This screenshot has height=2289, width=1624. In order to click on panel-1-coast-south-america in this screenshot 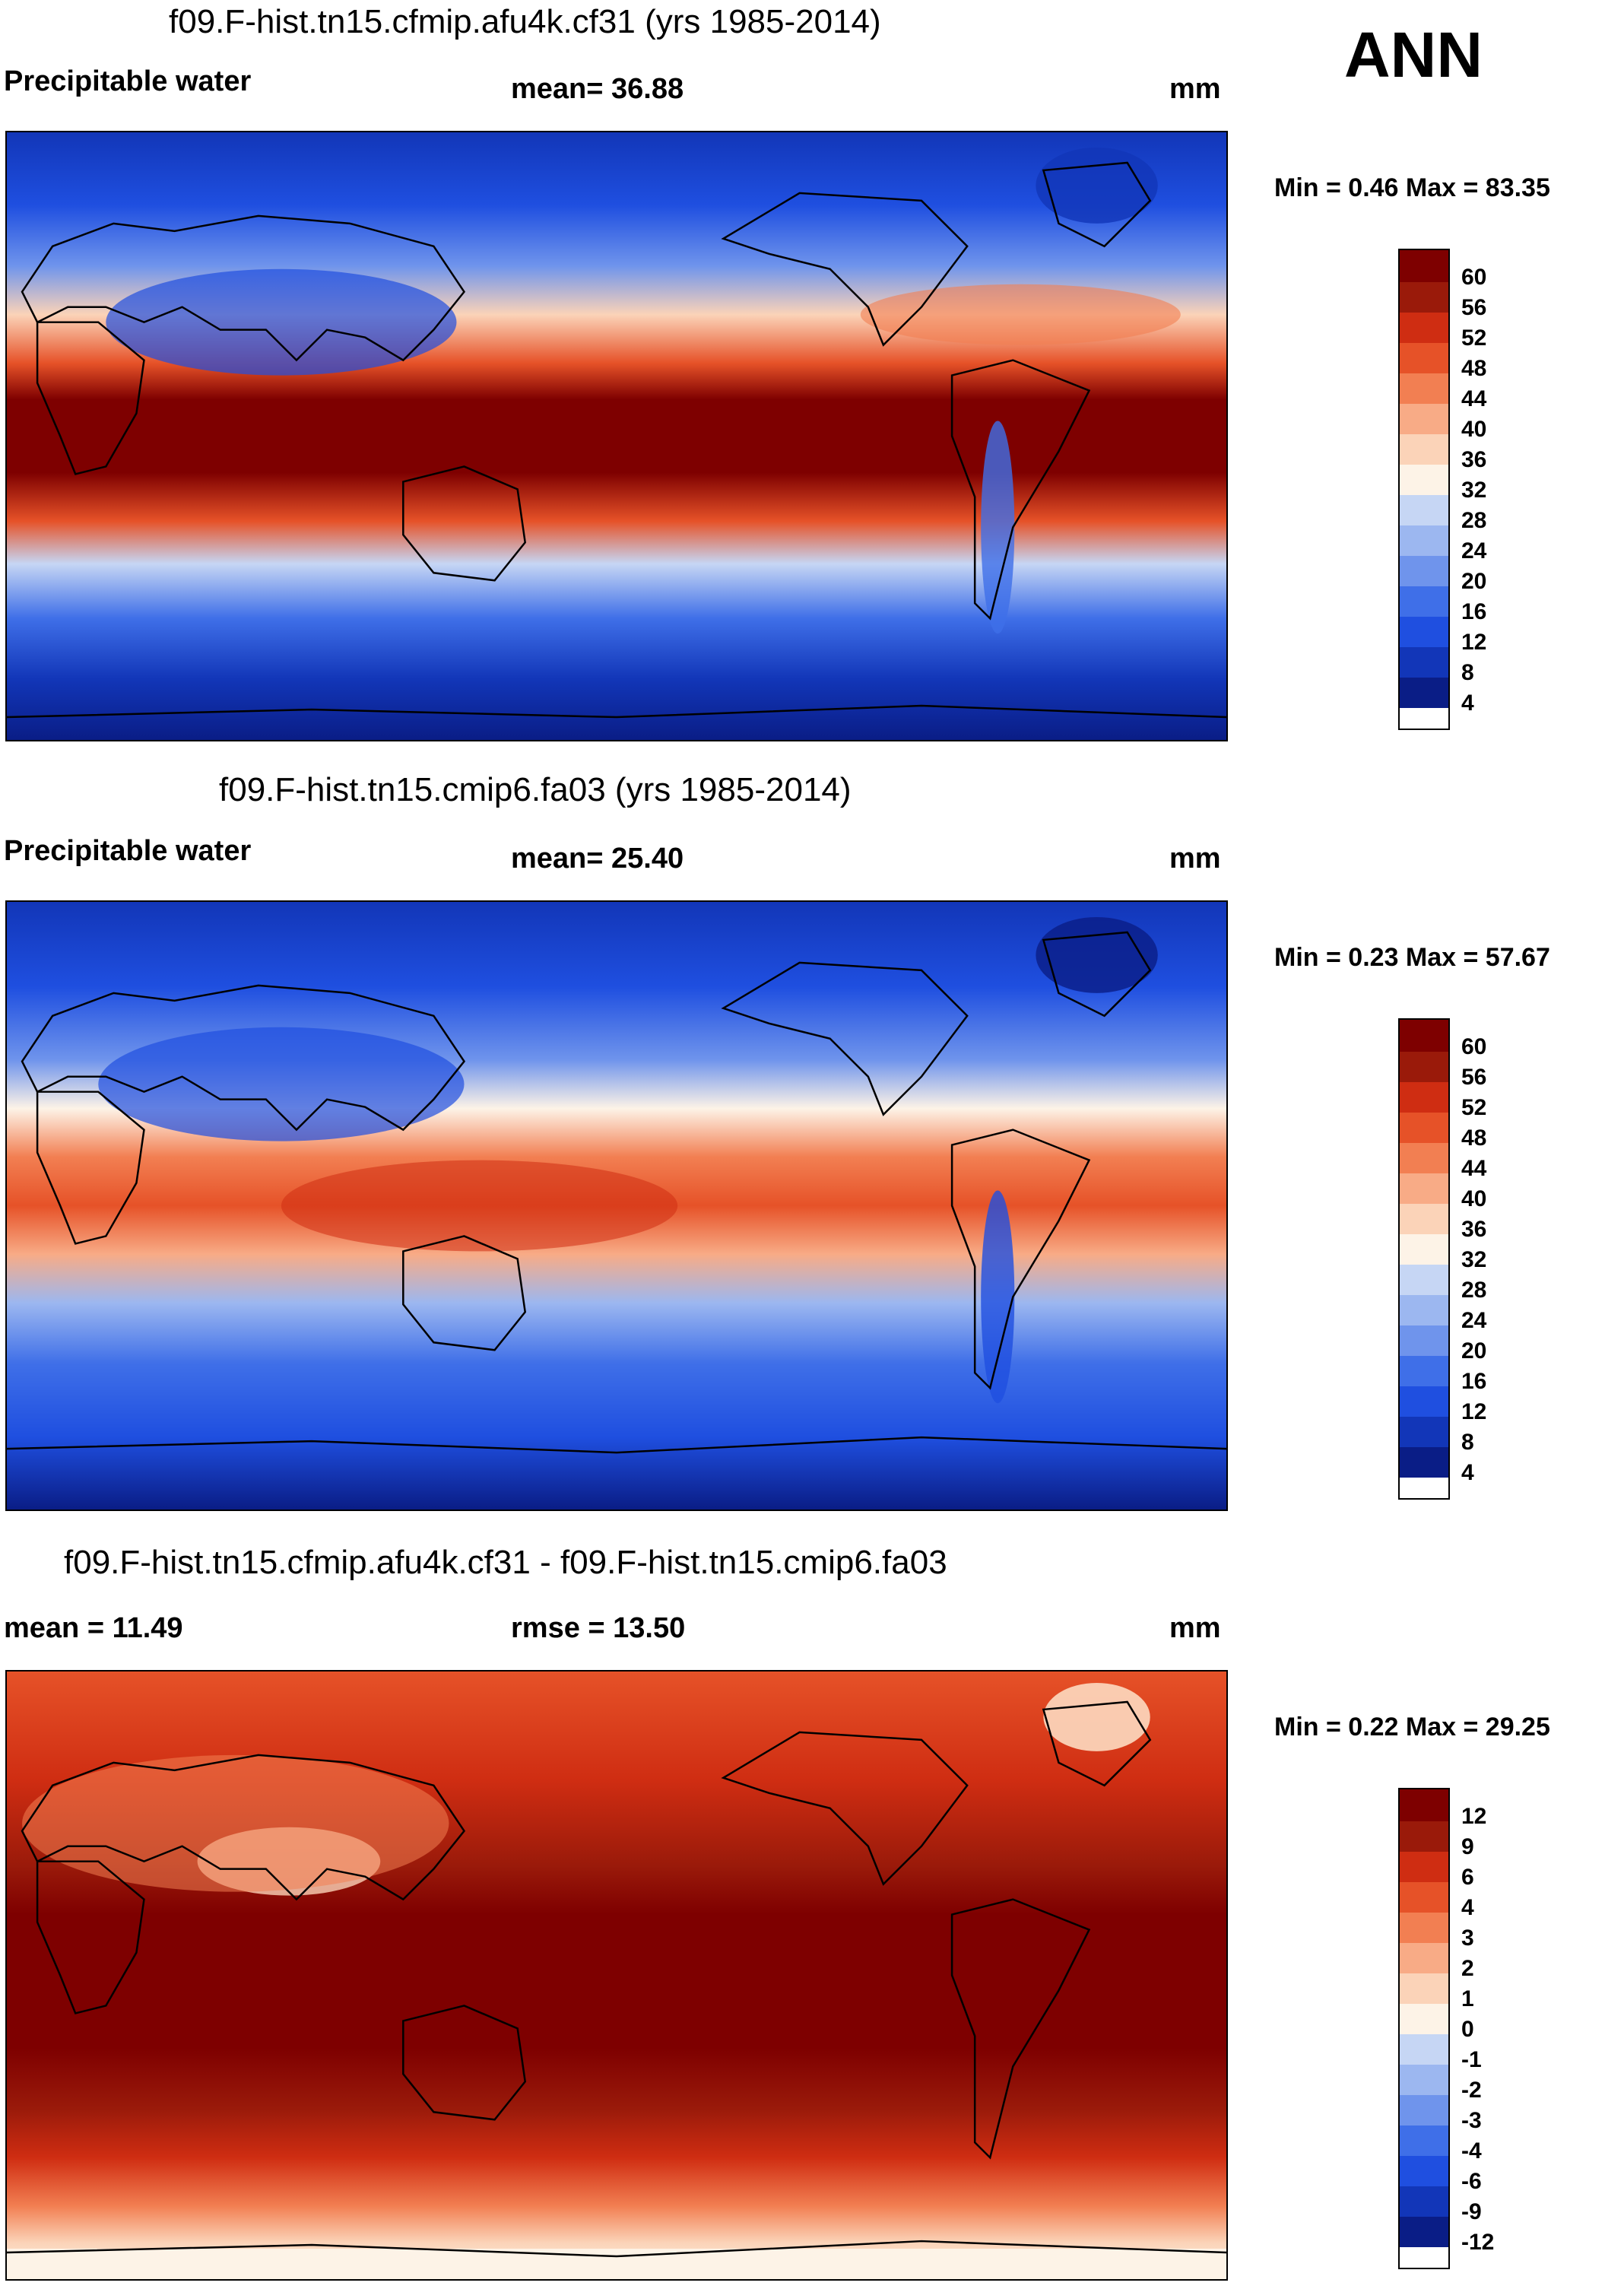, I will do `click(1020, 490)`.